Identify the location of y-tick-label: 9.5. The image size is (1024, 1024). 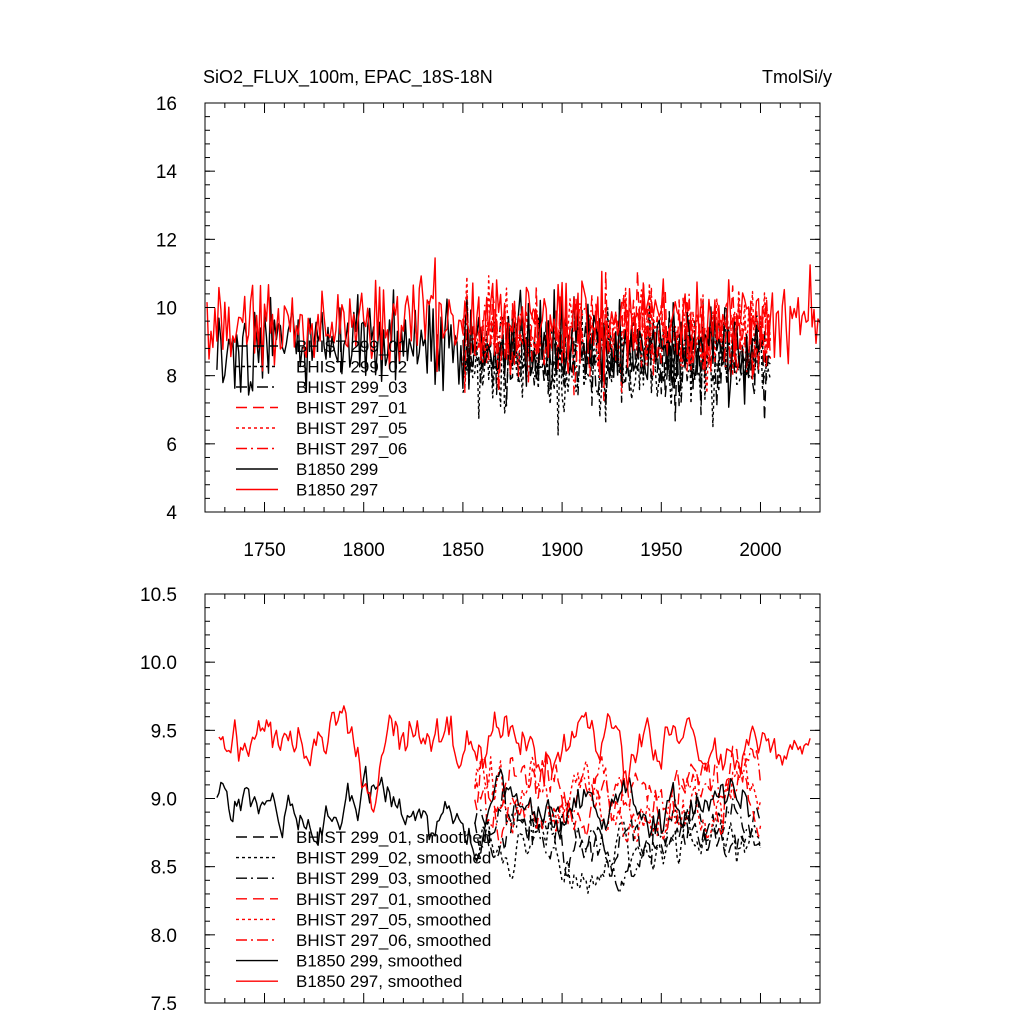
(164, 731).